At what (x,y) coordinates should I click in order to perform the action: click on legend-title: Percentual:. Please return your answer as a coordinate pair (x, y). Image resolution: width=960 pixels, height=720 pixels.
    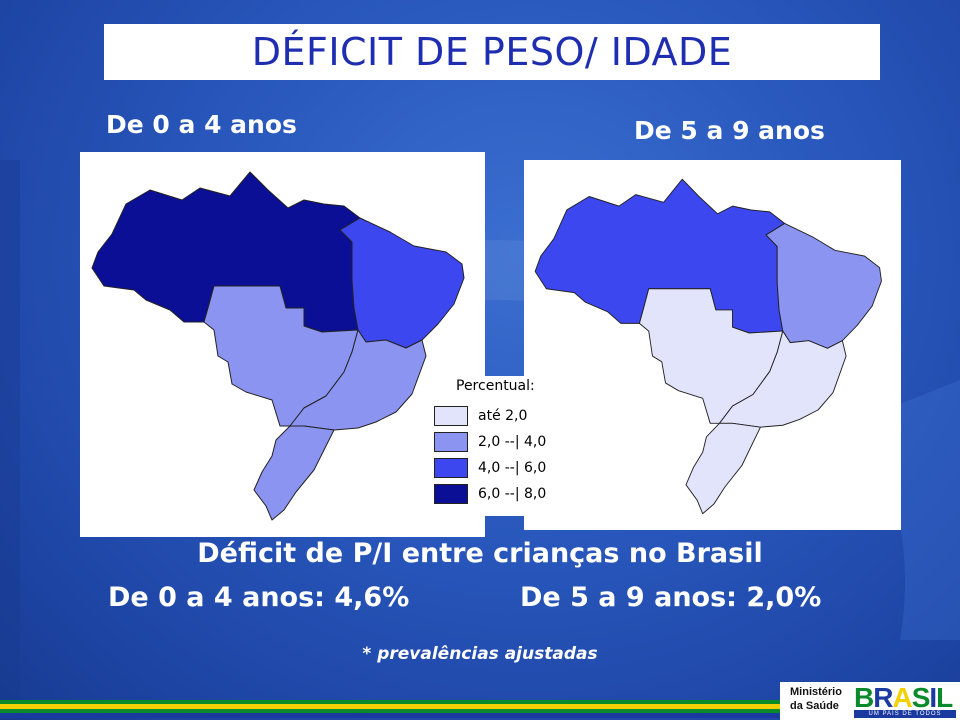
    Looking at the image, I should click on (495, 386).